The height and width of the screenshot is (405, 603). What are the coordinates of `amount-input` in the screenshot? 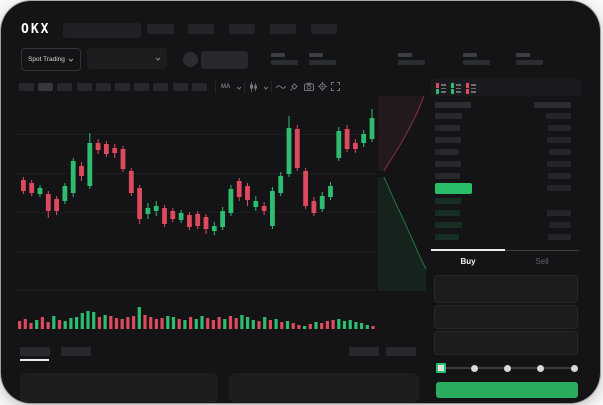 It's located at (506, 317).